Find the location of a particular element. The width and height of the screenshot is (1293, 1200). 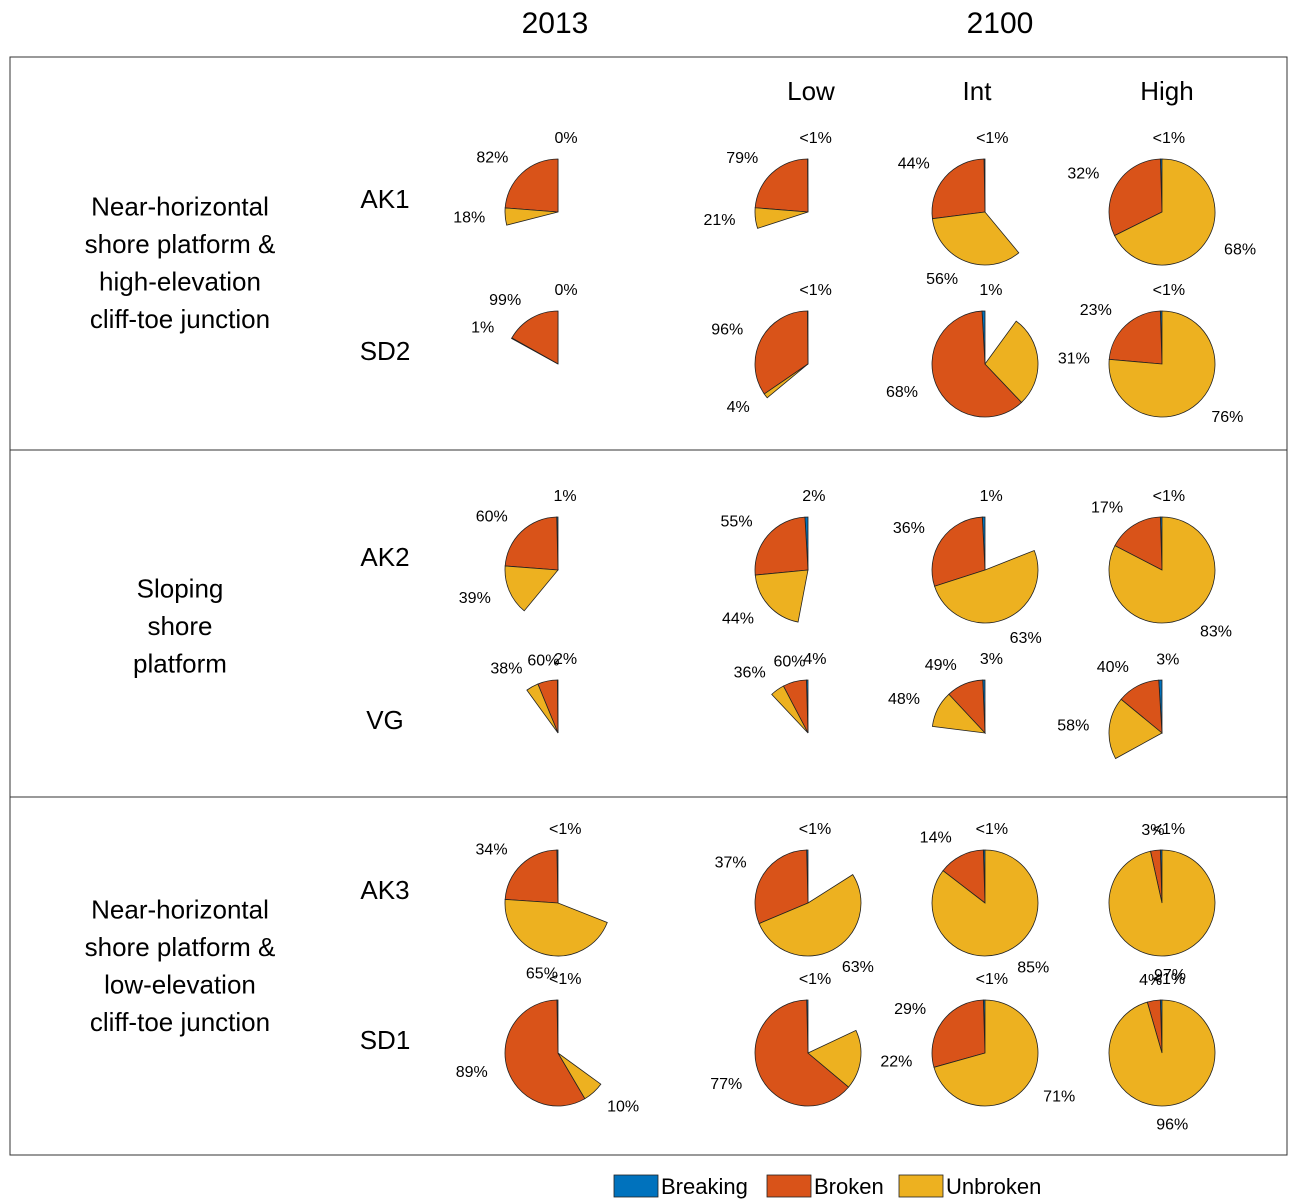

value-label: 31% is located at coordinates (1074, 358).